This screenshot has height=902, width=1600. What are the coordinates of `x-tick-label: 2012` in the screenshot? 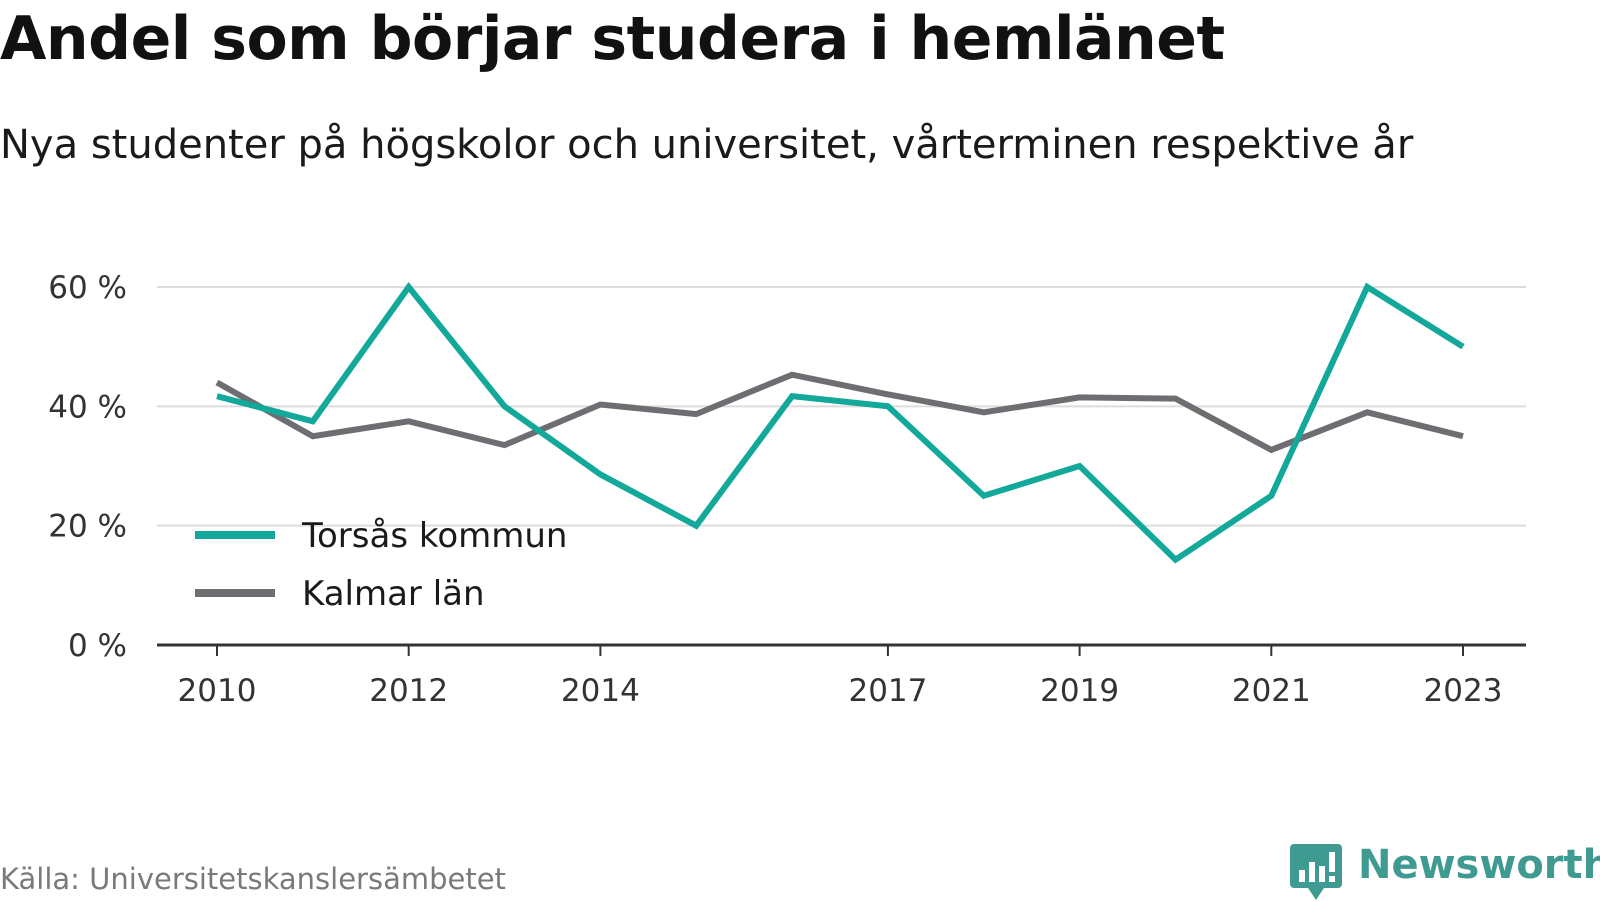 It's located at (408, 691).